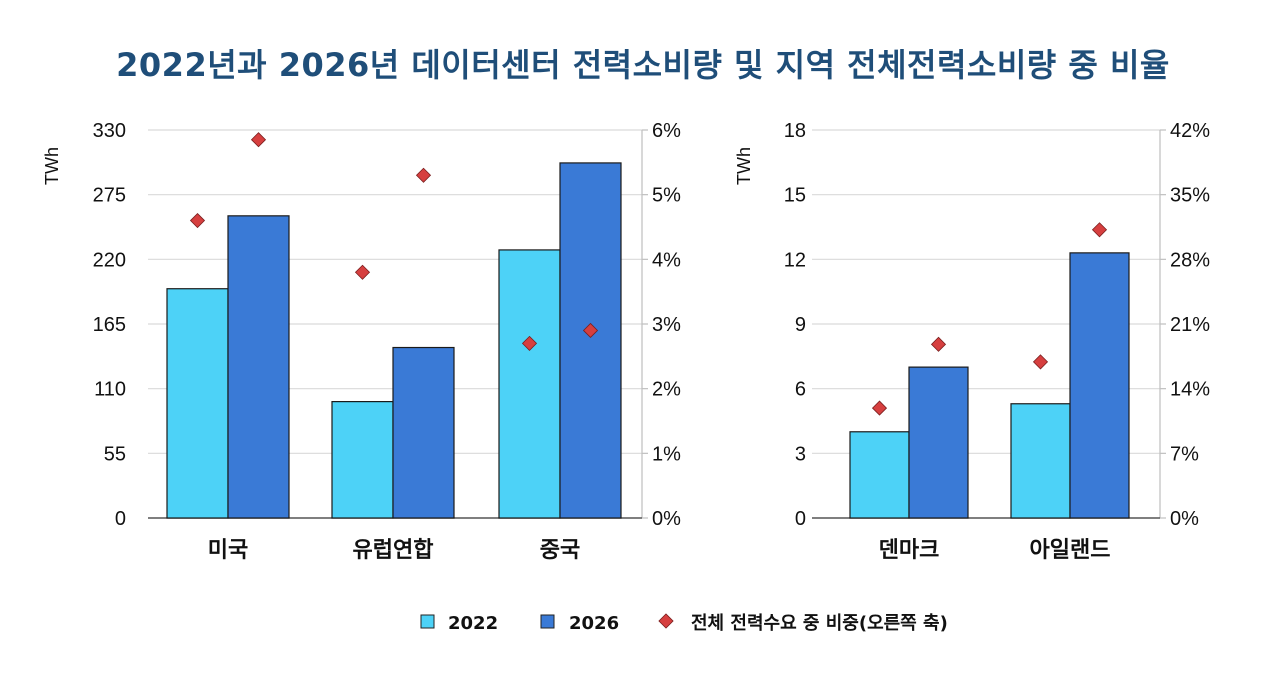 This screenshot has width=1286, height=692. Describe the element at coordinates (473, 623) in the screenshot. I see `legend-label-2022: 2022` at that location.